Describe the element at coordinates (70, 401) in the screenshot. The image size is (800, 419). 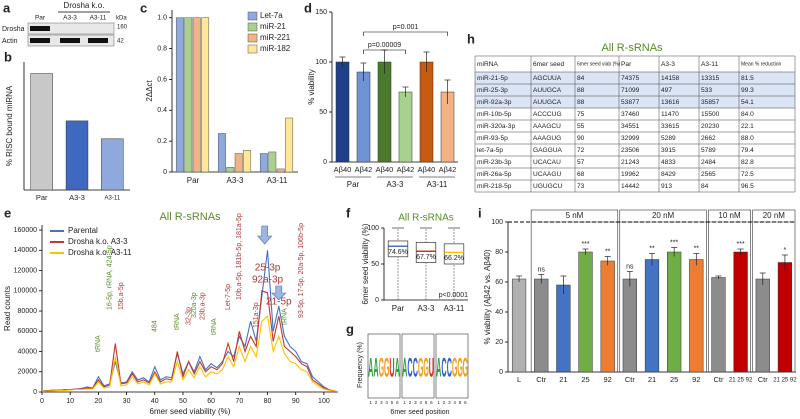
I see `x-tick-label: 10` at that location.